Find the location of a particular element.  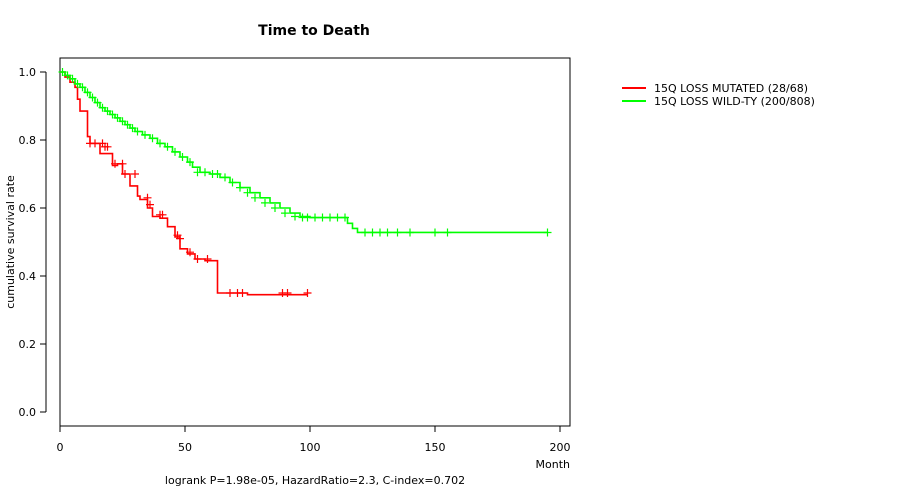

x-axis: 0 50 100 150 200 is located at coordinates (314, 439).